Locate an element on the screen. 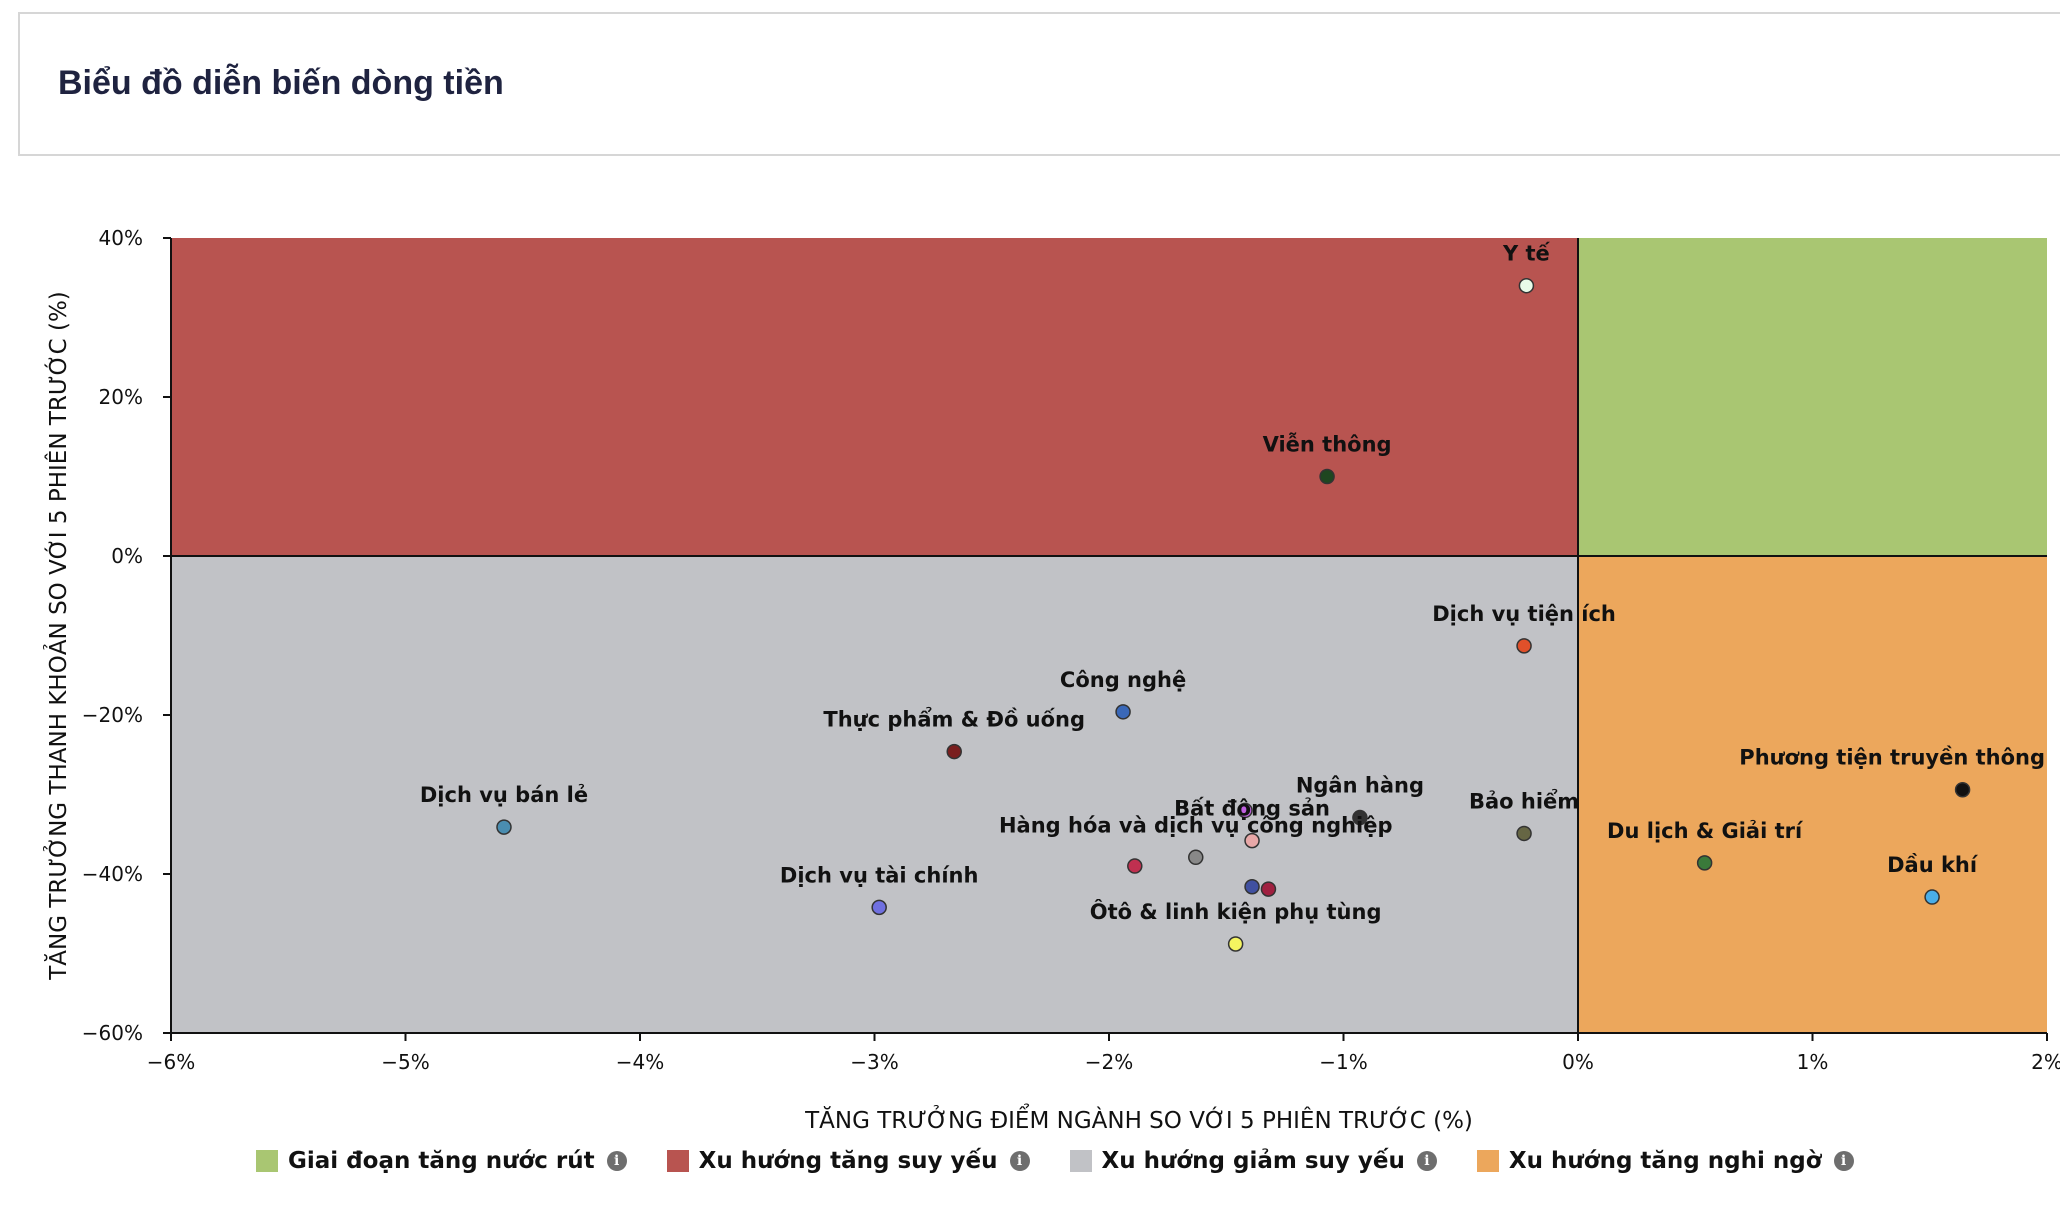  point-label: Phương tiện truyền thông is located at coordinates (1892, 758).